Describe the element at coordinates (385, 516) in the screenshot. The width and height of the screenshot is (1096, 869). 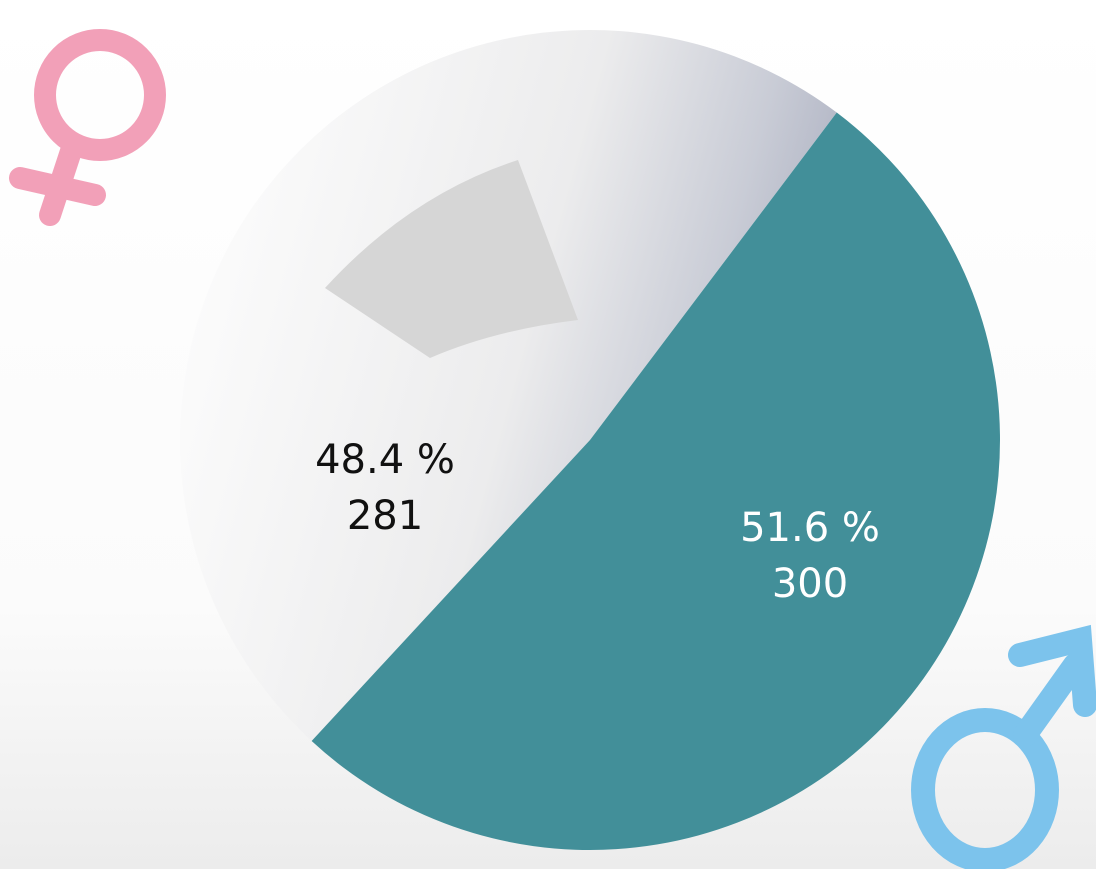
I see `count-label: 281` at that location.